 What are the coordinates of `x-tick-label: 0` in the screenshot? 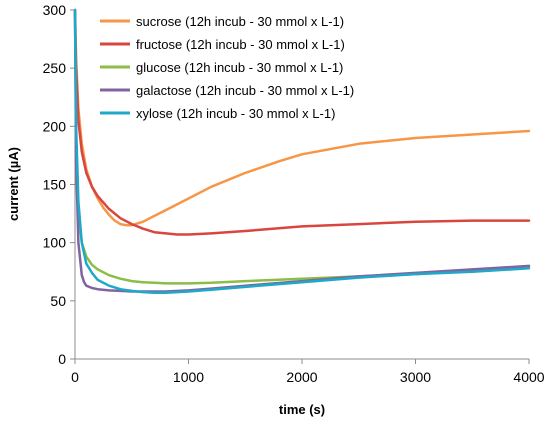 It's located at (75, 377).